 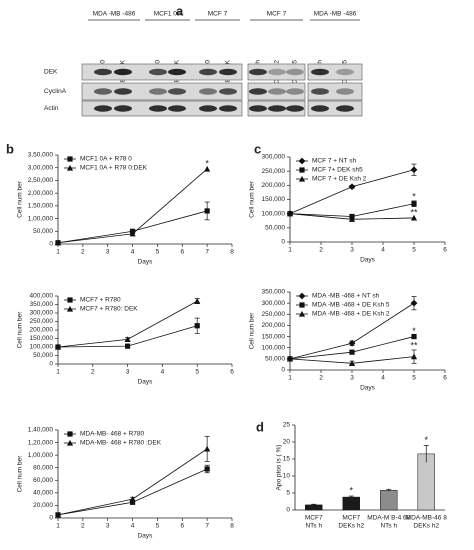 What do you see at coordinates (51, 72) in the screenshot?
I see `row-label: DEK` at bounding box center [51, 72].